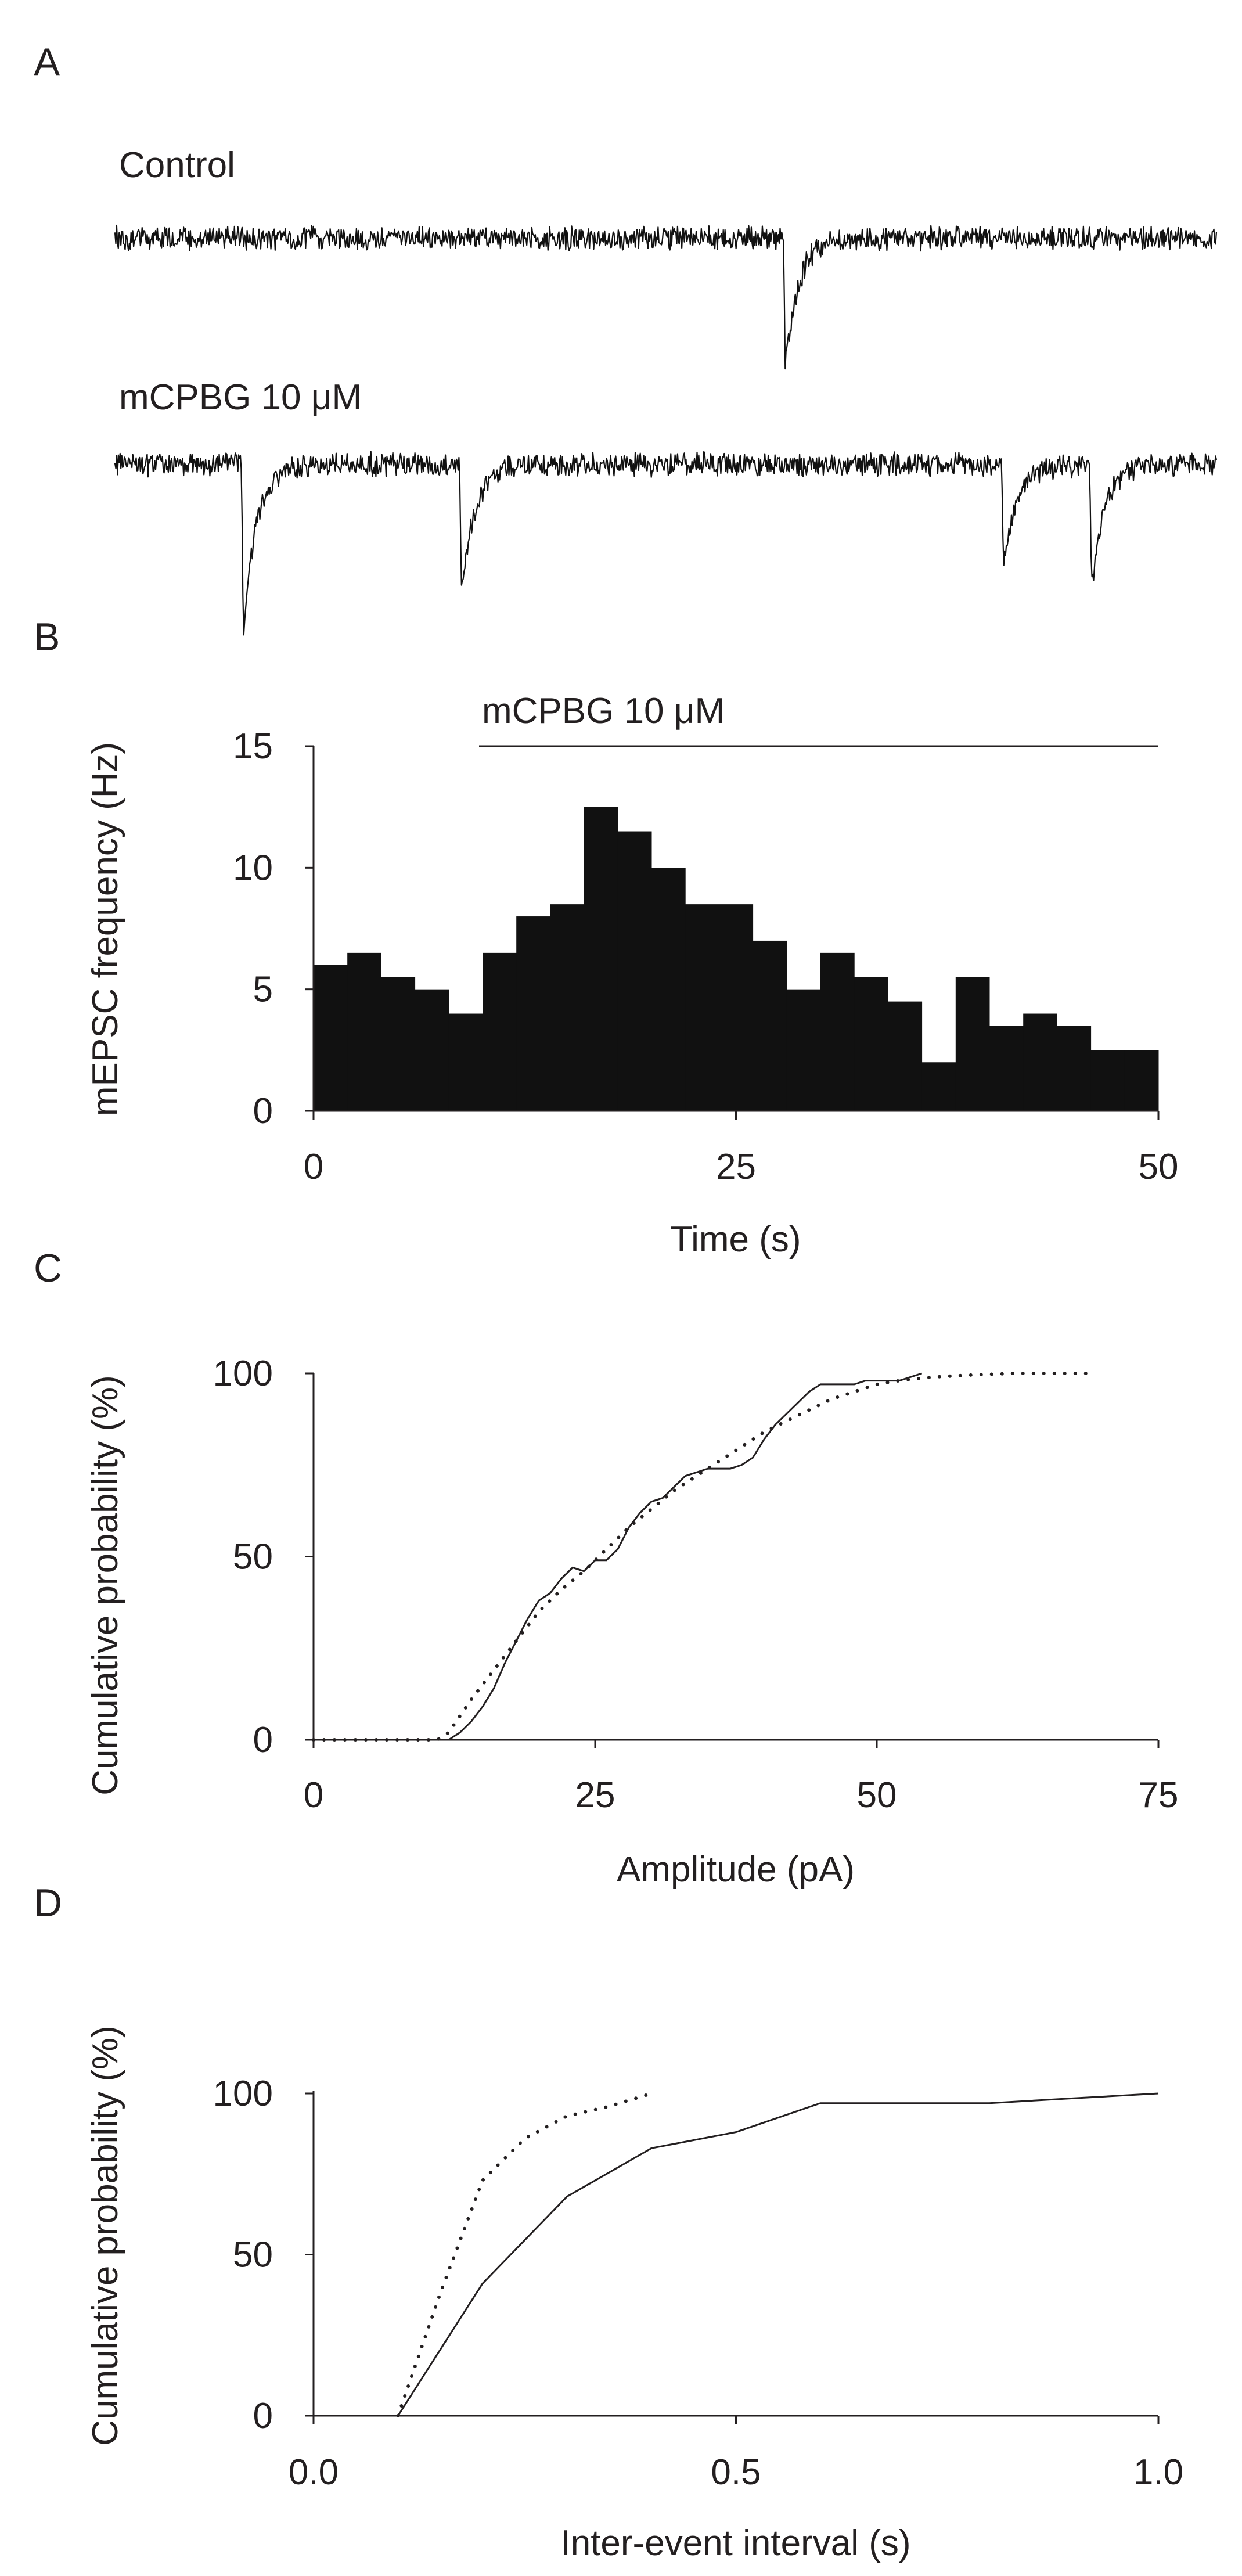 This screenshot has height=2576, width=1242. Describe the element at coordinates (736, 2472) in the screenshot. I see `x-tick-label: 0.5` at that location.